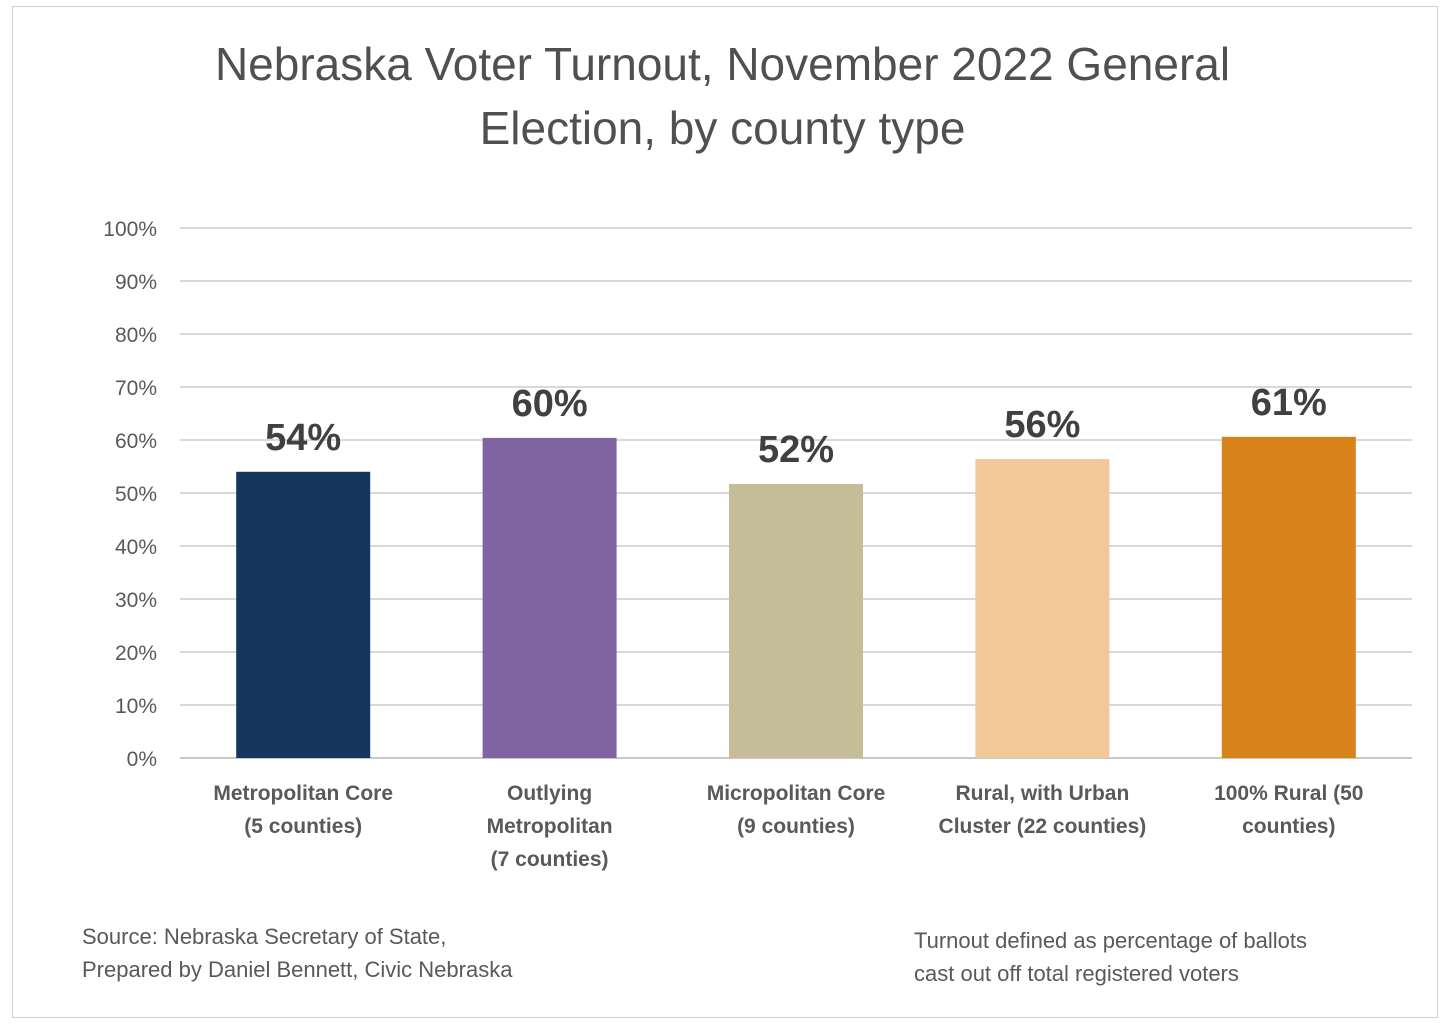  I want to click on y-tick-label: 50%, so click(136, 494).